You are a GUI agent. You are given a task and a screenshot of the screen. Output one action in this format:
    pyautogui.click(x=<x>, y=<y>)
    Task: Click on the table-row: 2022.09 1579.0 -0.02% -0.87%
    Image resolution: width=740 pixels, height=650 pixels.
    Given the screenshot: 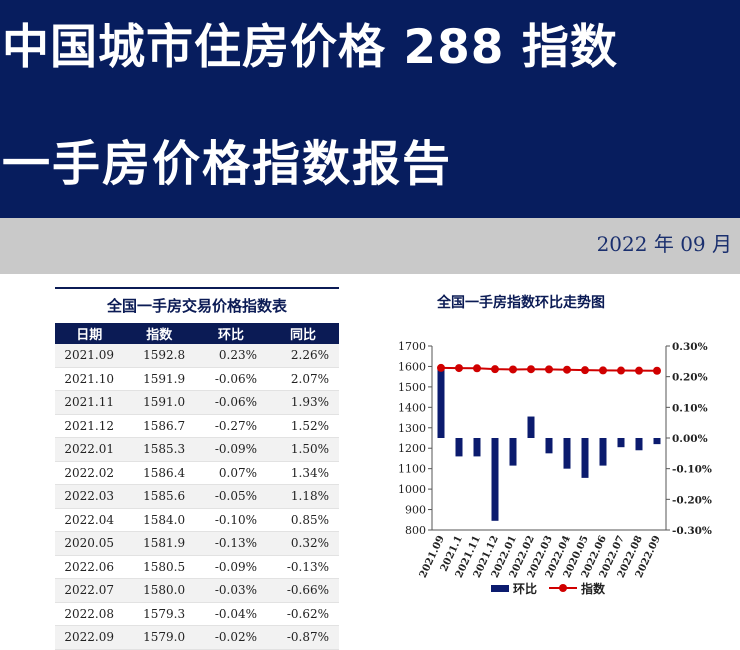 What is the action you would take?
    pyautogui.click(x=197, y=637)
    